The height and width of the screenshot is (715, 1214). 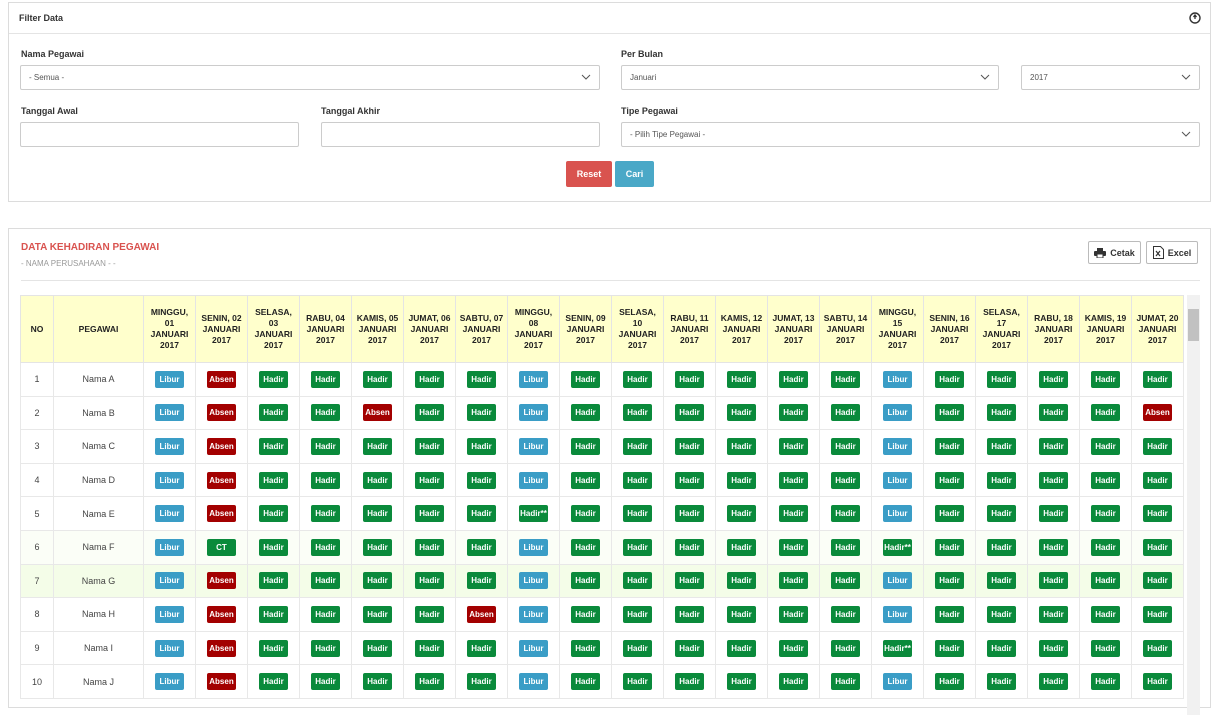 What do you see at coordinates (1110, 77) in the screenshot?
I see `select-tahun: 2017` at bounding box center [1110, 77].